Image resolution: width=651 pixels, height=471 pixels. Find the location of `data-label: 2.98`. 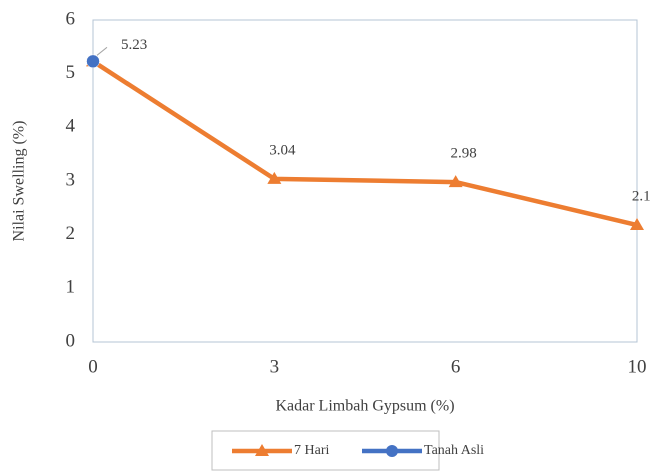

data-label: 2.98 is located at coordinates (464, 154).